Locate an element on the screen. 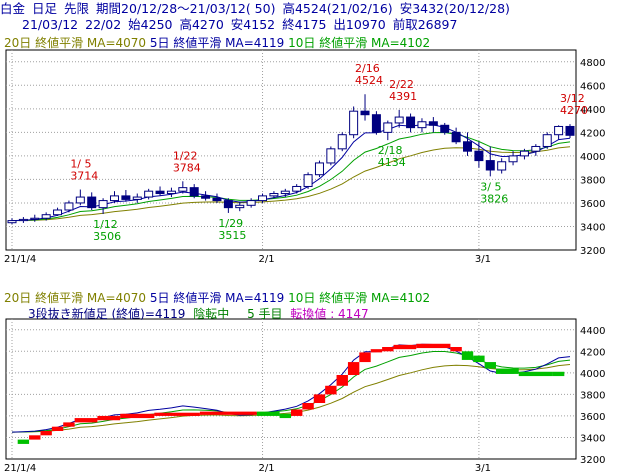 This screenshot has height=473, width=624. step-count: 5 手目 is located at coordinates (265, 314).